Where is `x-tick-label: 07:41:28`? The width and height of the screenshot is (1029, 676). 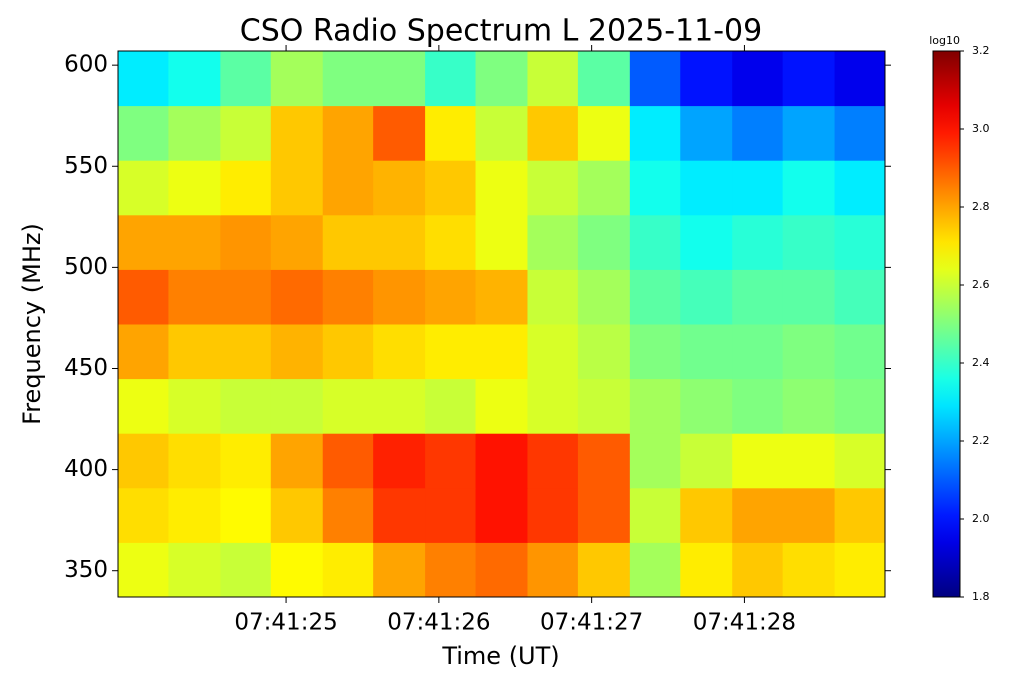 x-tick-label: 07:41:28 is located at coordinates (744, 623).